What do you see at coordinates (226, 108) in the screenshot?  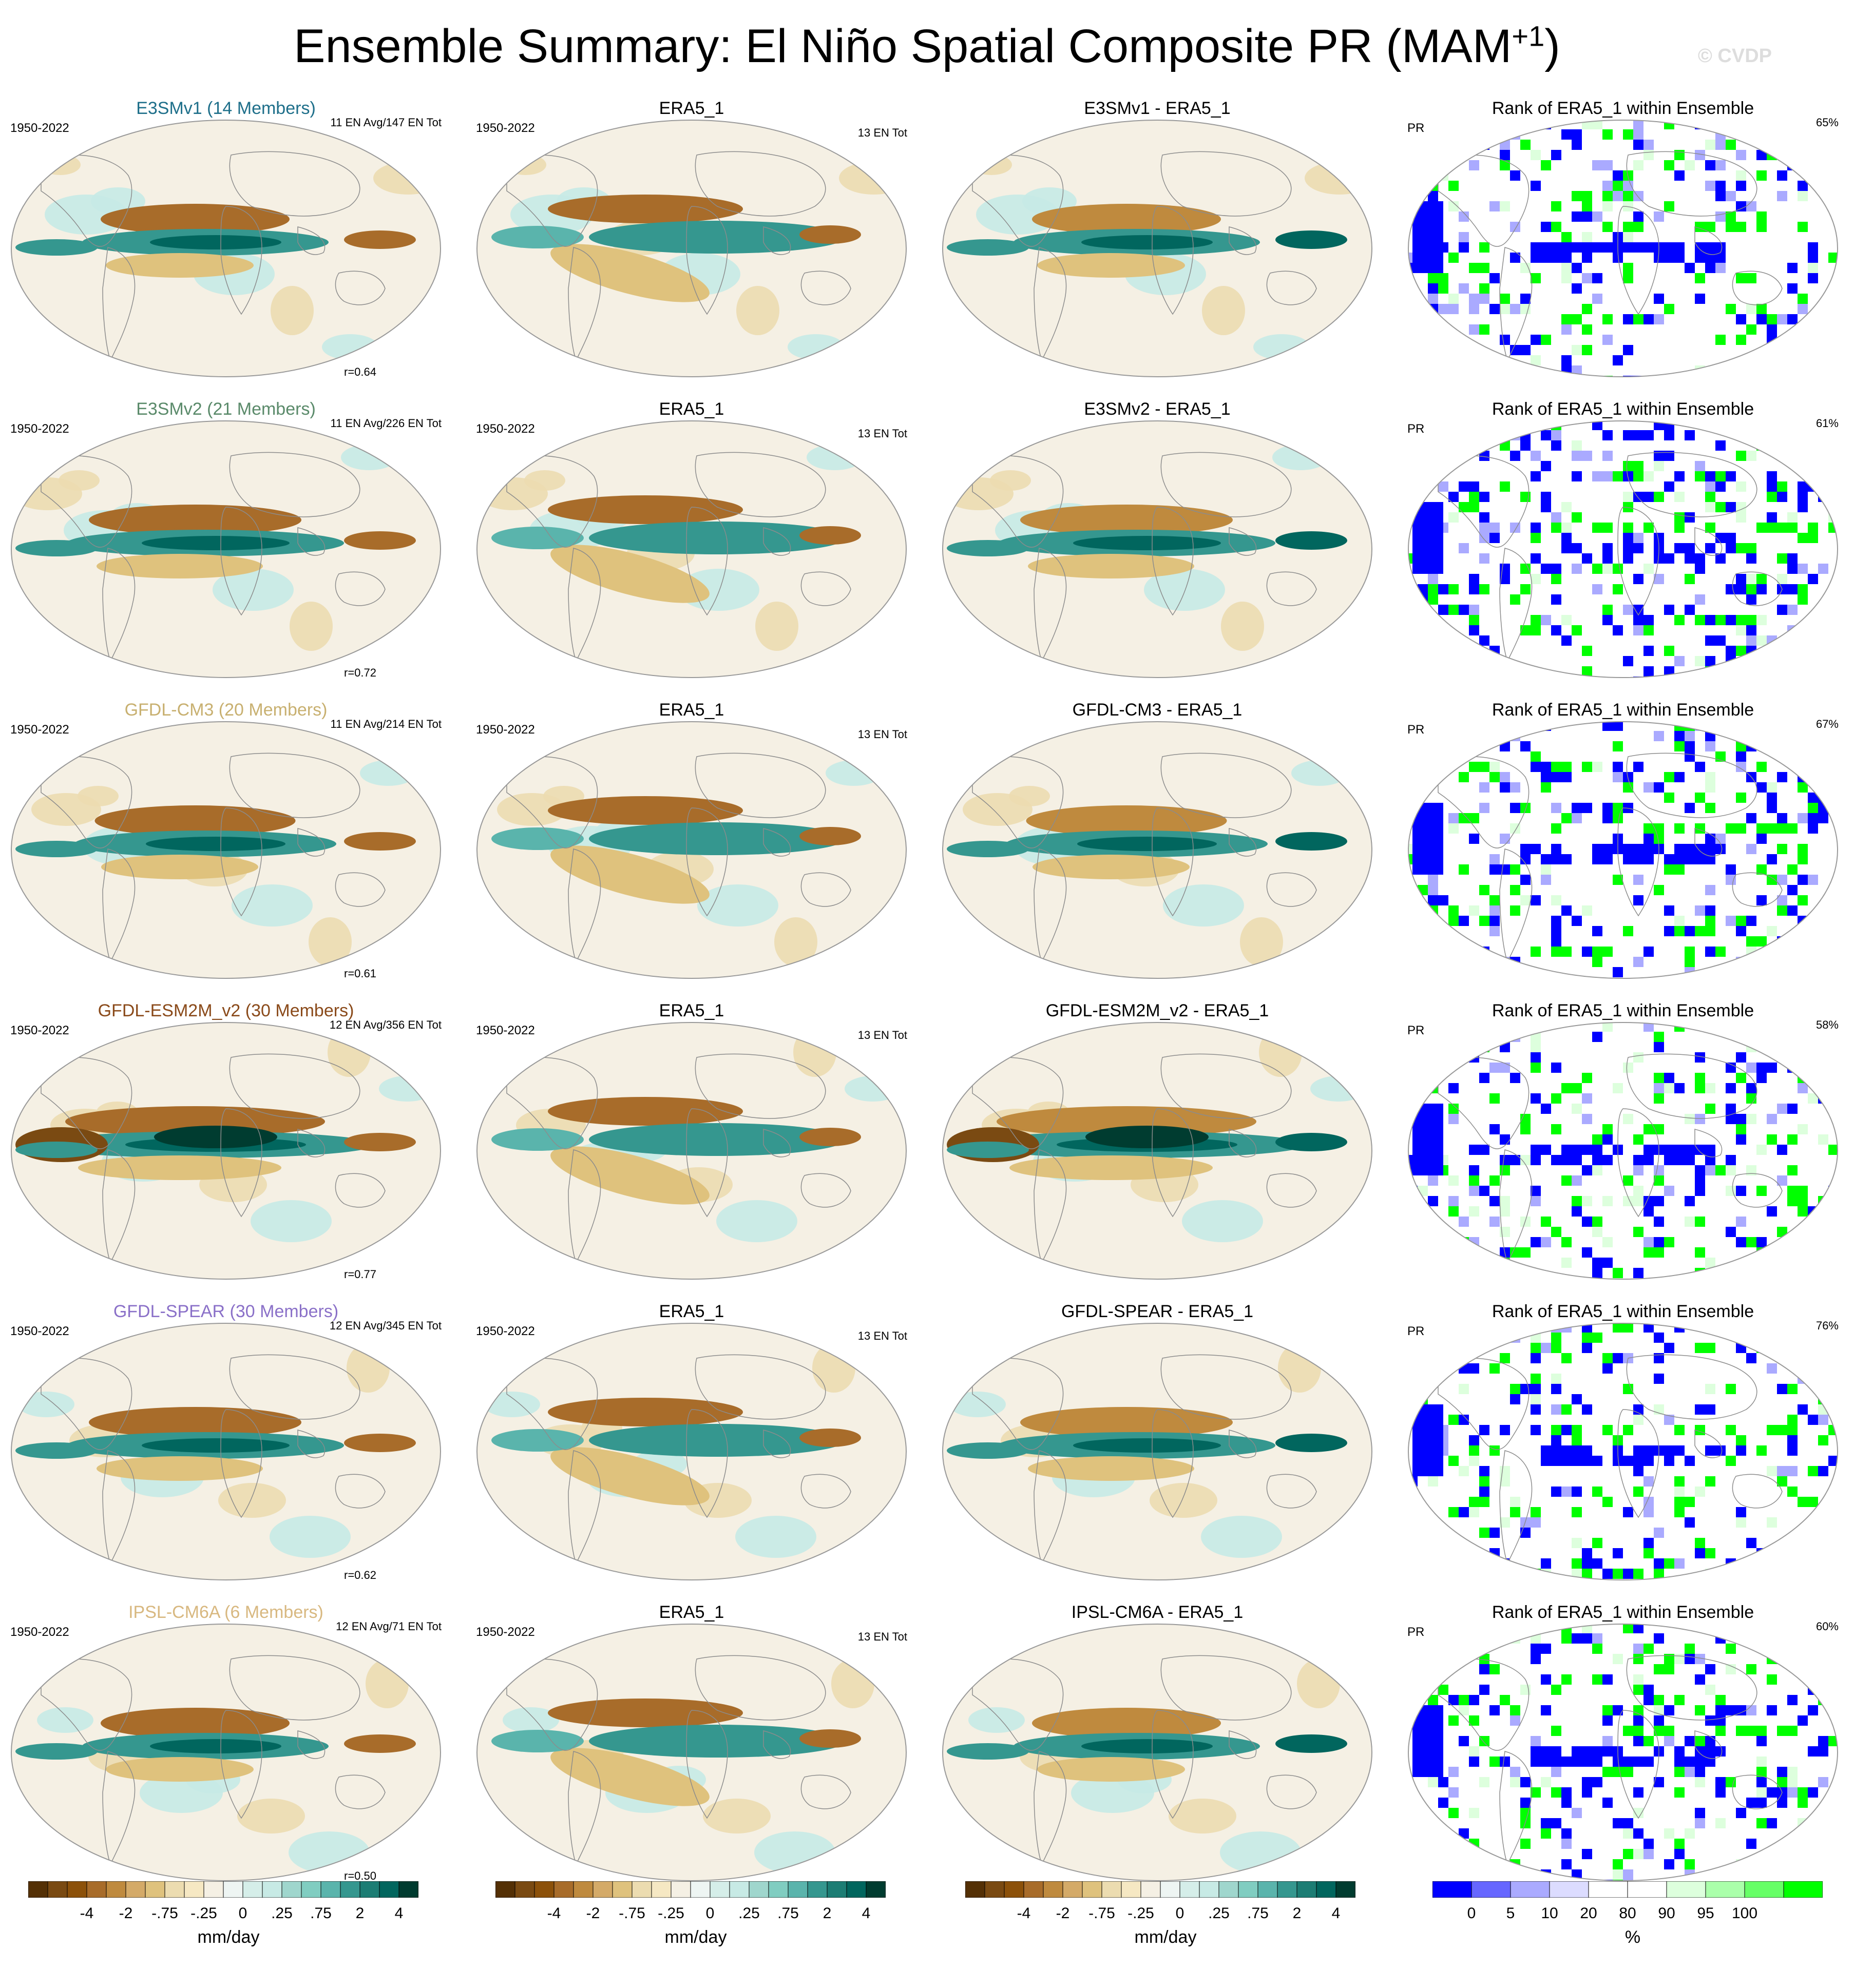 I see `model-title: E3SMv1 (14 Members)` at bounding box center [226, 108].